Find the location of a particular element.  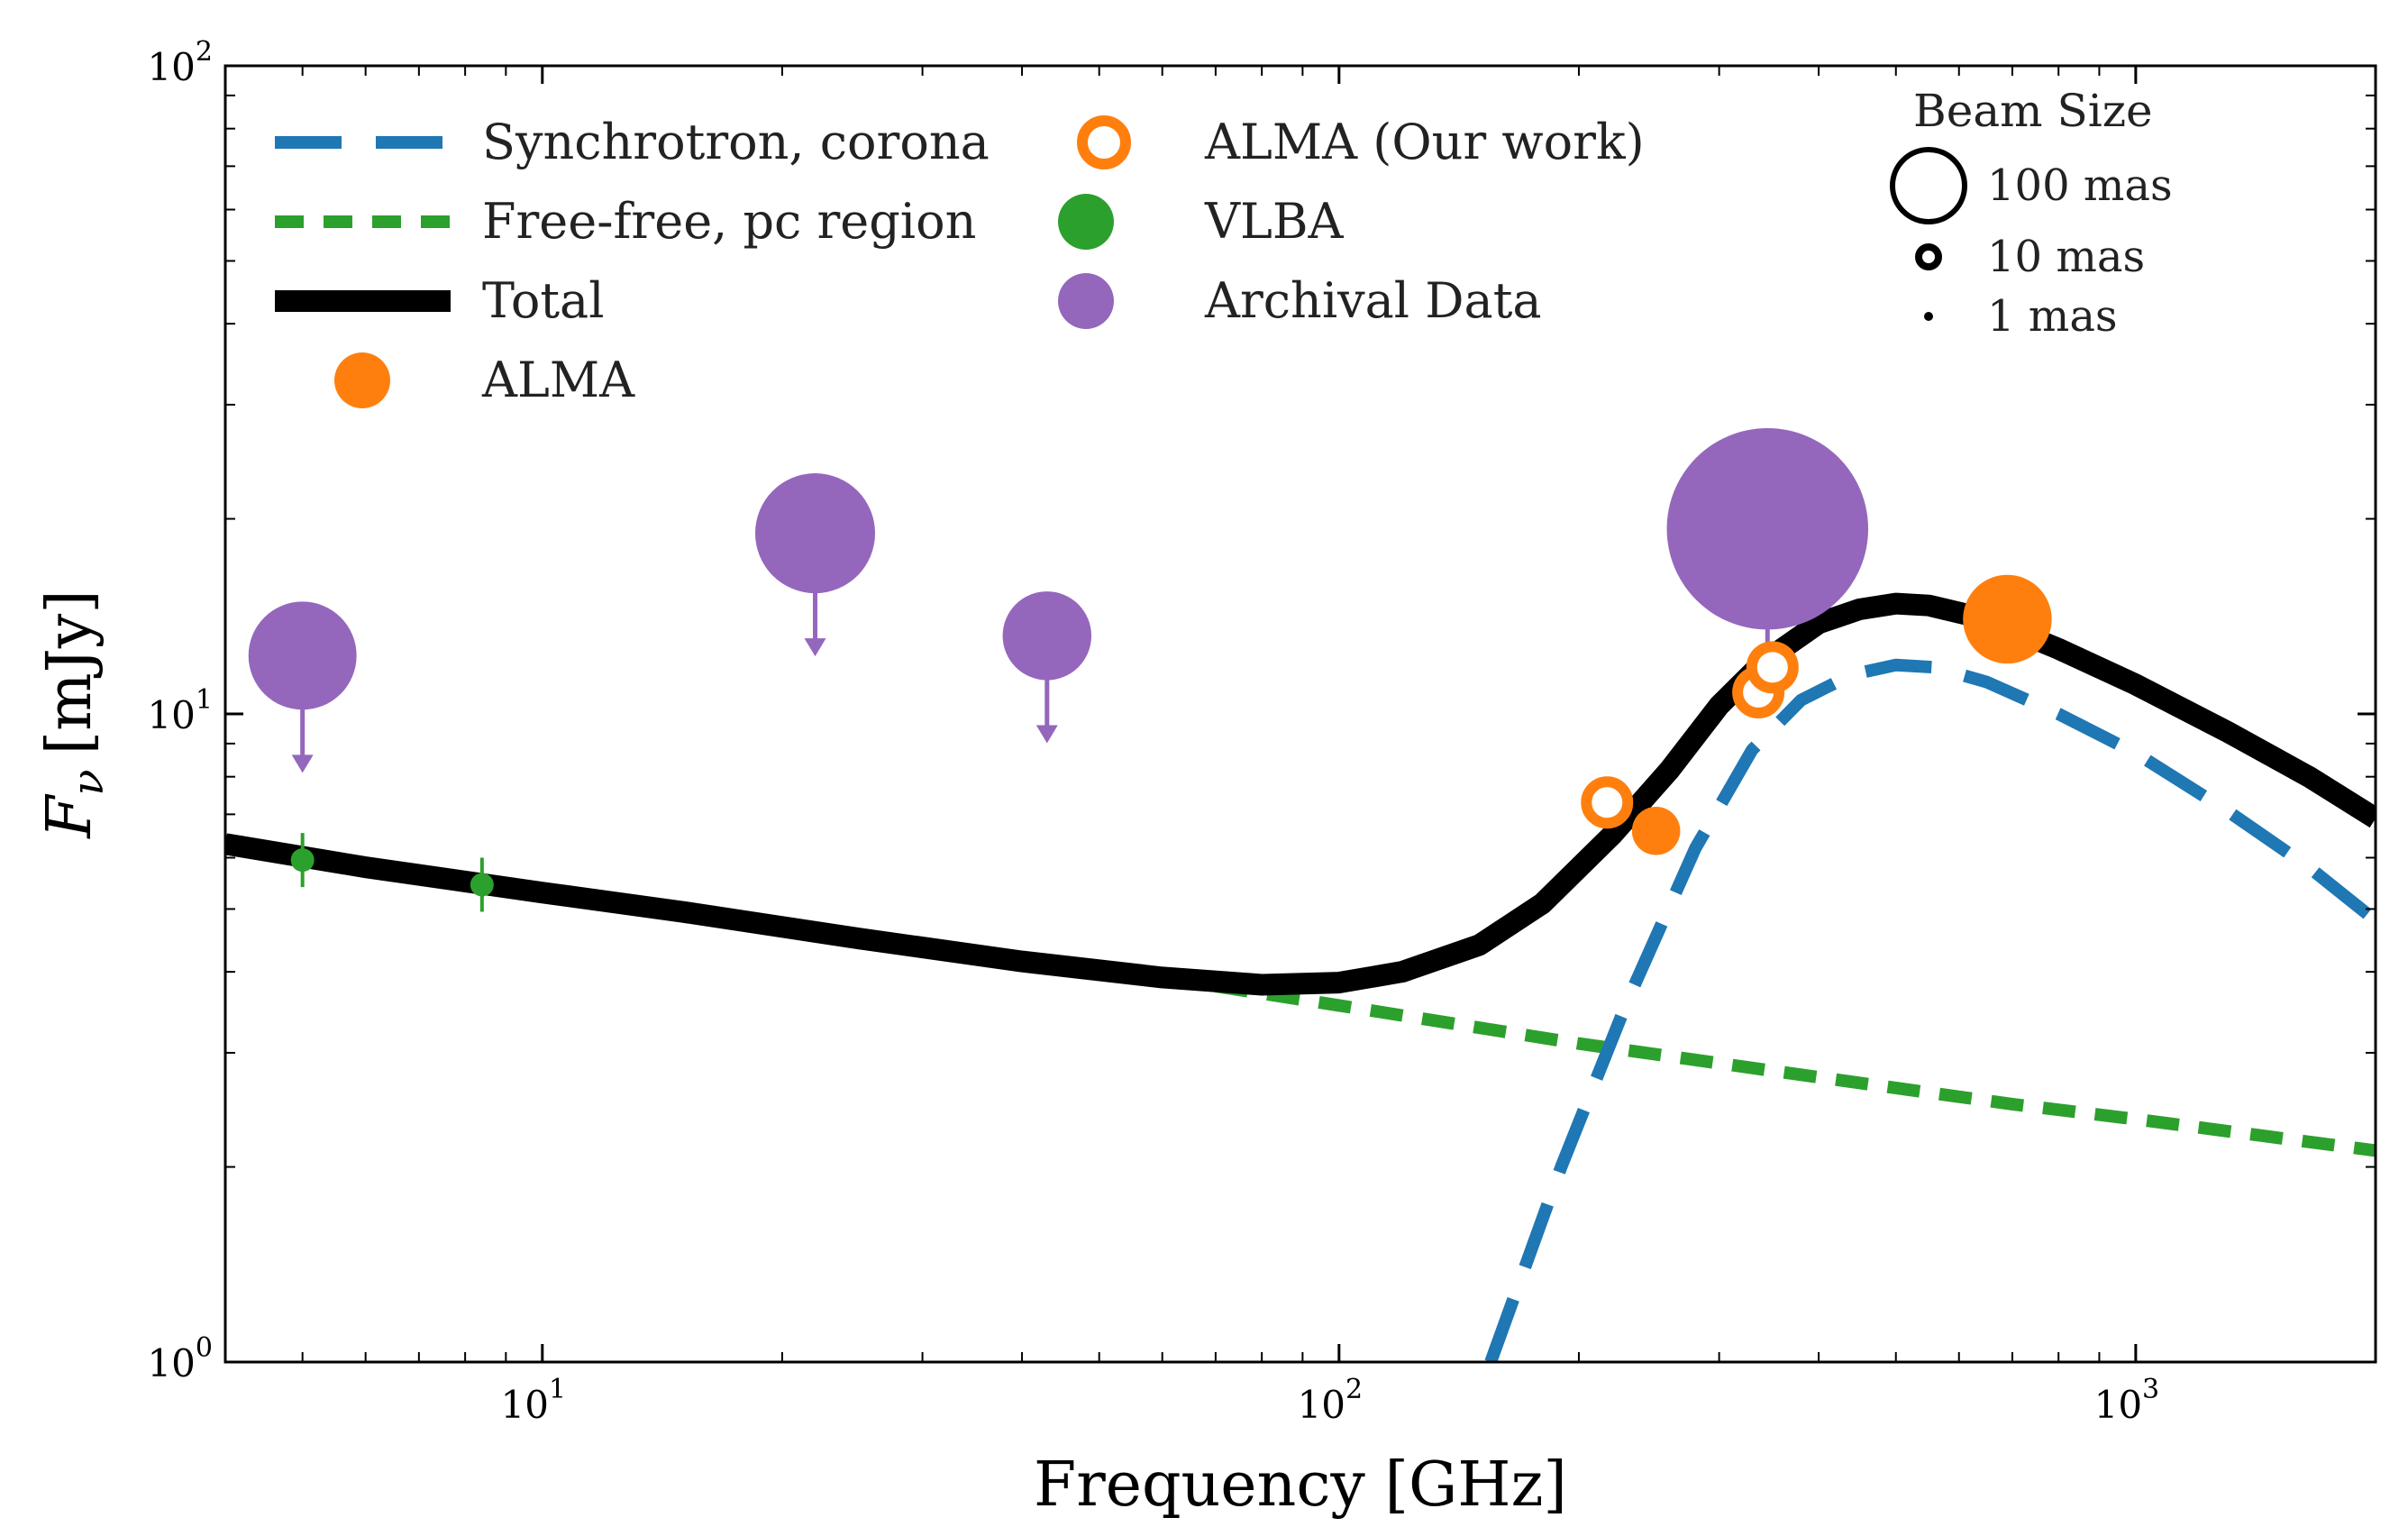

x-tick-label-3: 10³ is located at coordinates (2127, 1400).